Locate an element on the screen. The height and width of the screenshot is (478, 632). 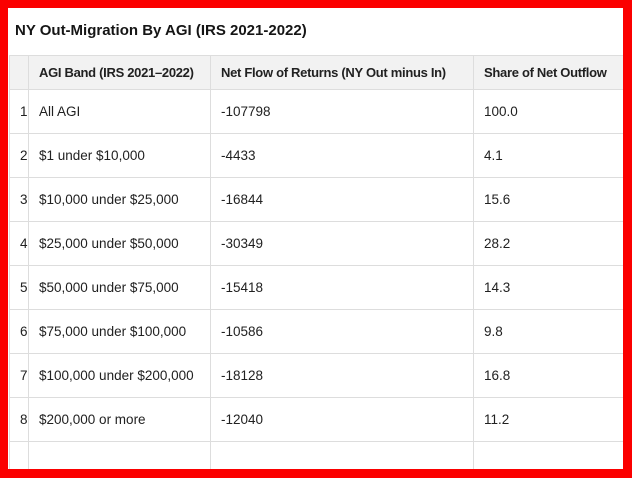
cell-net-flow: -4433 is located at coordinates (342, 155).